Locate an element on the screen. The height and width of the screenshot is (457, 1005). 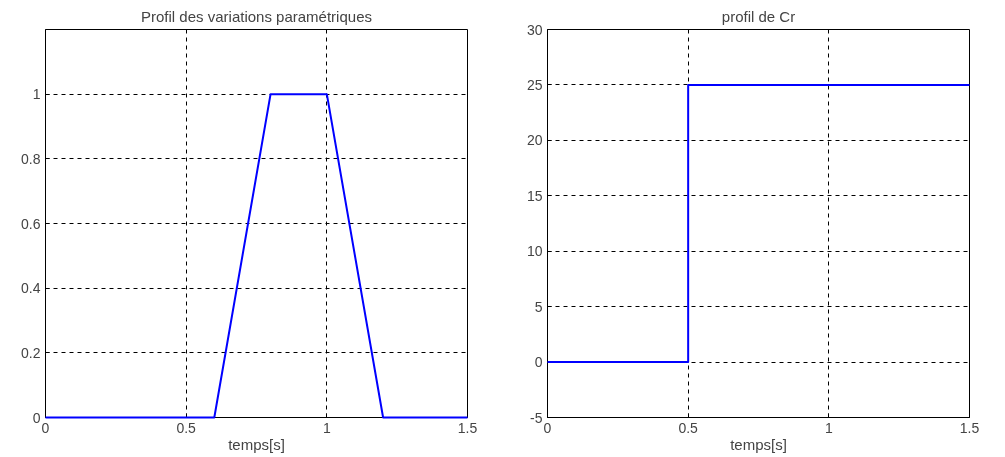
y-tick-label: 0 is located at coordinates (538, 362).